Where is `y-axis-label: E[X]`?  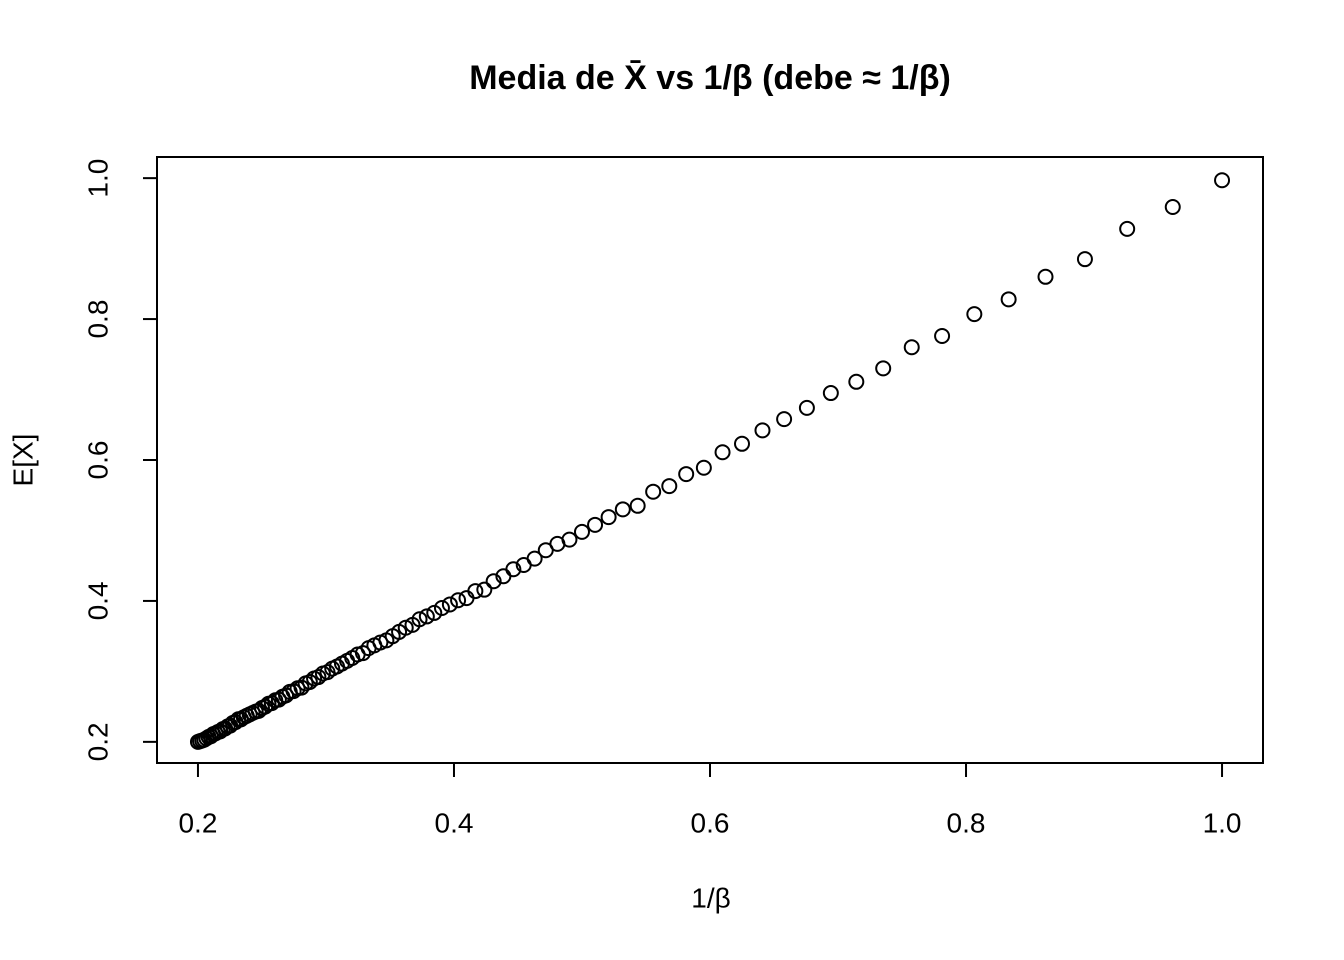
y-axis-label: E[X] is located at coordinates (22, 460).